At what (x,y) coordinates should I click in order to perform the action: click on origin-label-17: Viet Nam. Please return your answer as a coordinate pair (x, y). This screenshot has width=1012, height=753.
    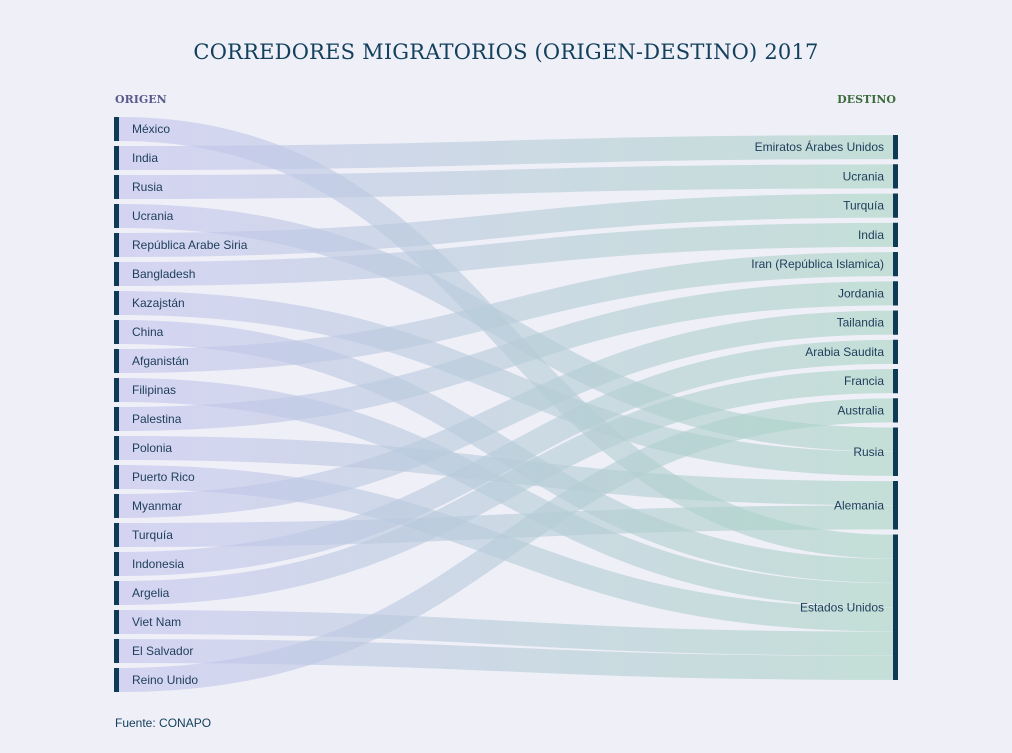
    Looking at the image, I should click on (156, 622).